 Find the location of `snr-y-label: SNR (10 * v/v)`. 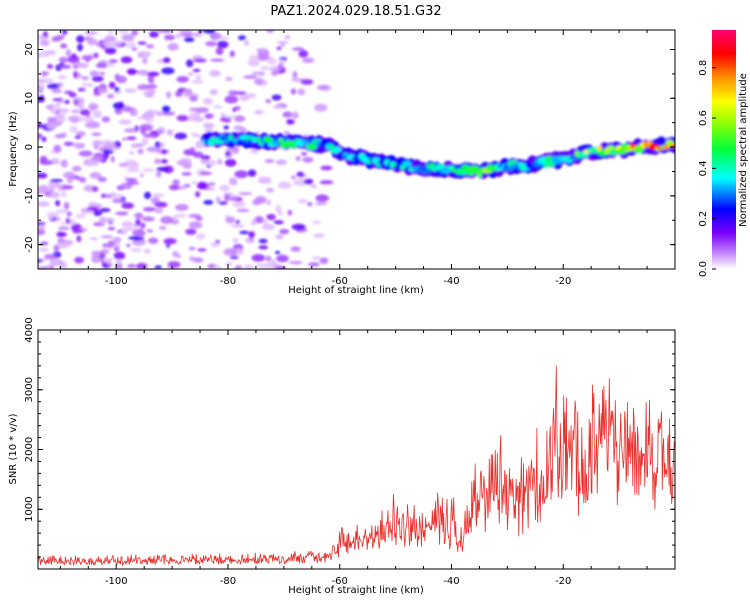

snr-y-label: SNR (10 * v/v) is located at coordinates (13, 448).